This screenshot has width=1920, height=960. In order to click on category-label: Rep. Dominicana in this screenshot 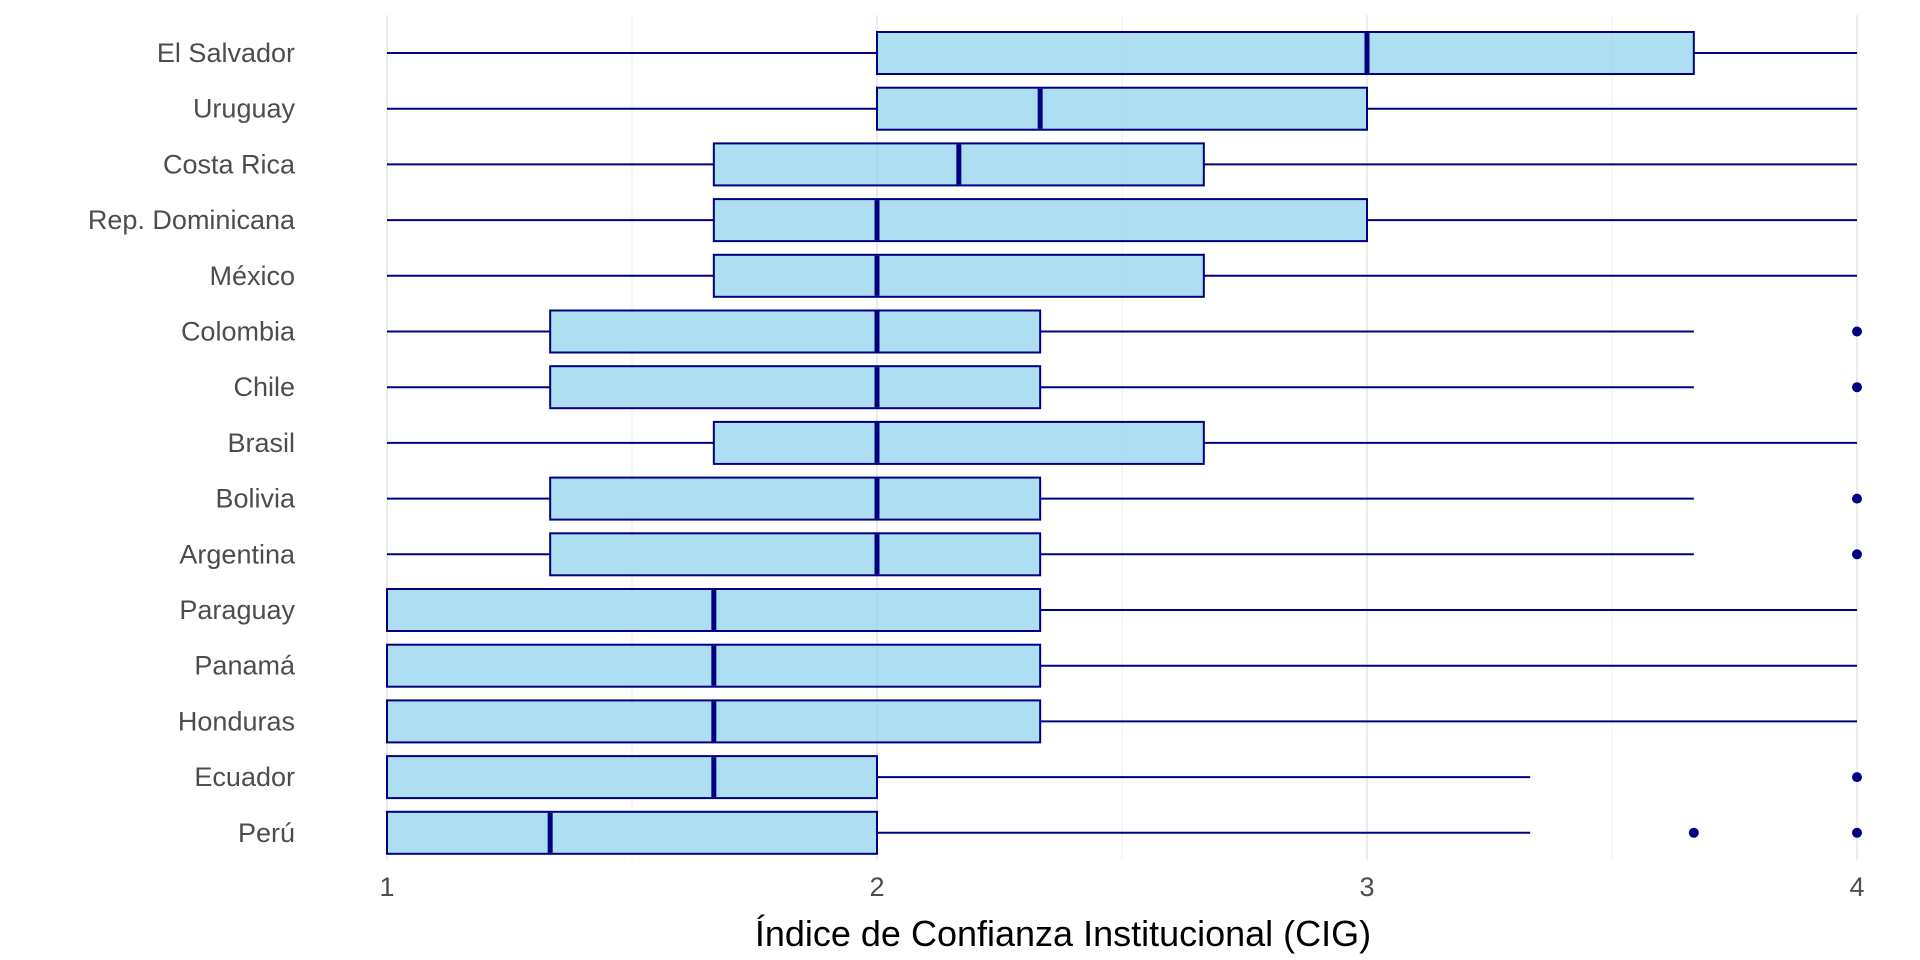, I will do `click(192, 220)`.